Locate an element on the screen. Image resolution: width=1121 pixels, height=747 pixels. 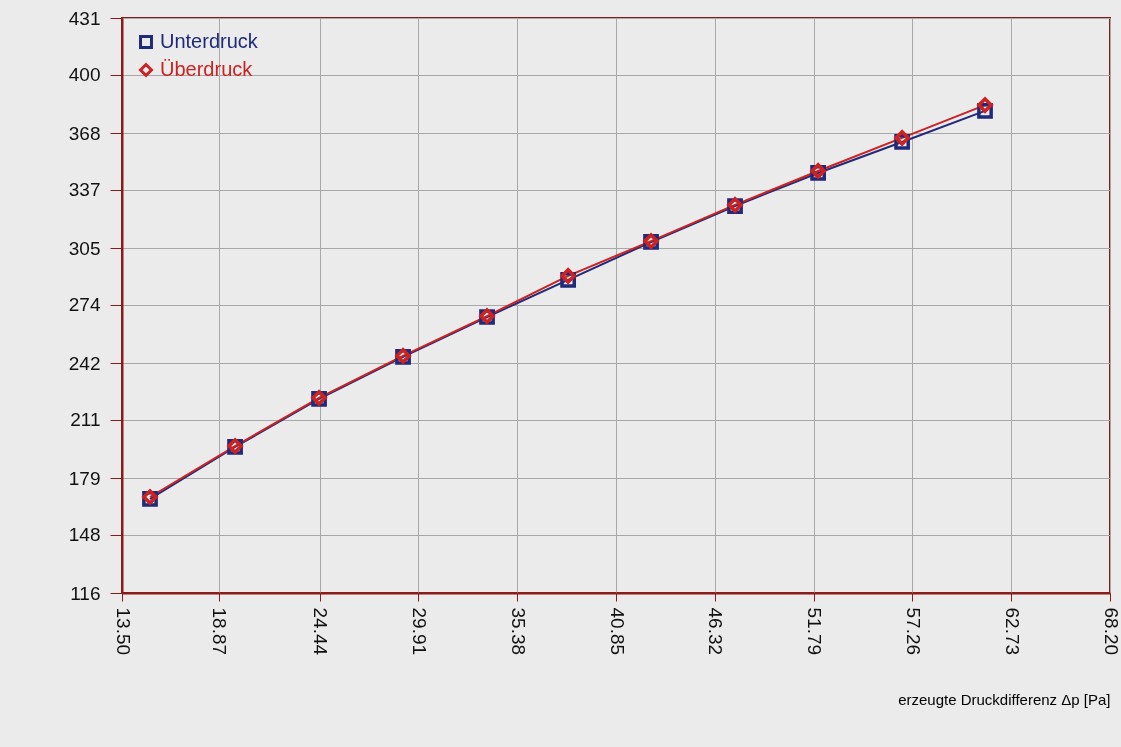
x-tick-label: 57.26 is located at coordinates (913, 631).